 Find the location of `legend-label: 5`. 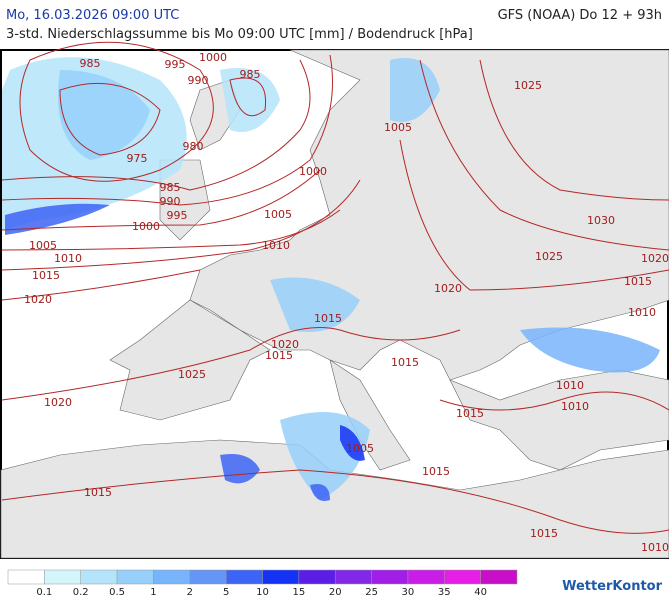

legend-label: 5 is located at coordinates (226, 592).